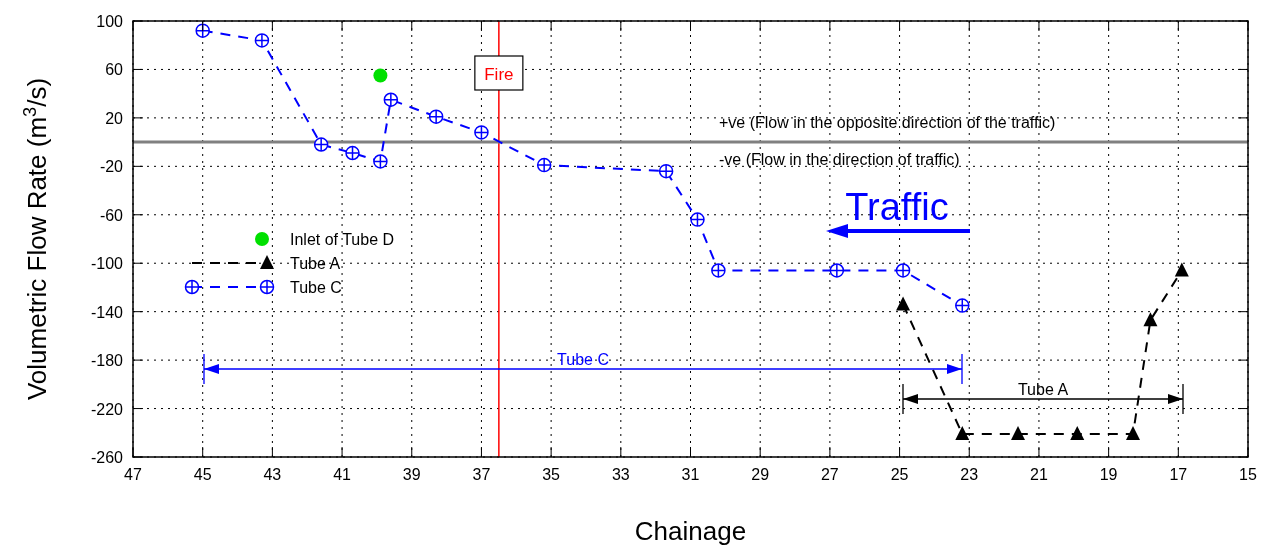 This screenshot has width=1272, height=550. I want to click on x-tick-label: 15, so click(1248, 474).